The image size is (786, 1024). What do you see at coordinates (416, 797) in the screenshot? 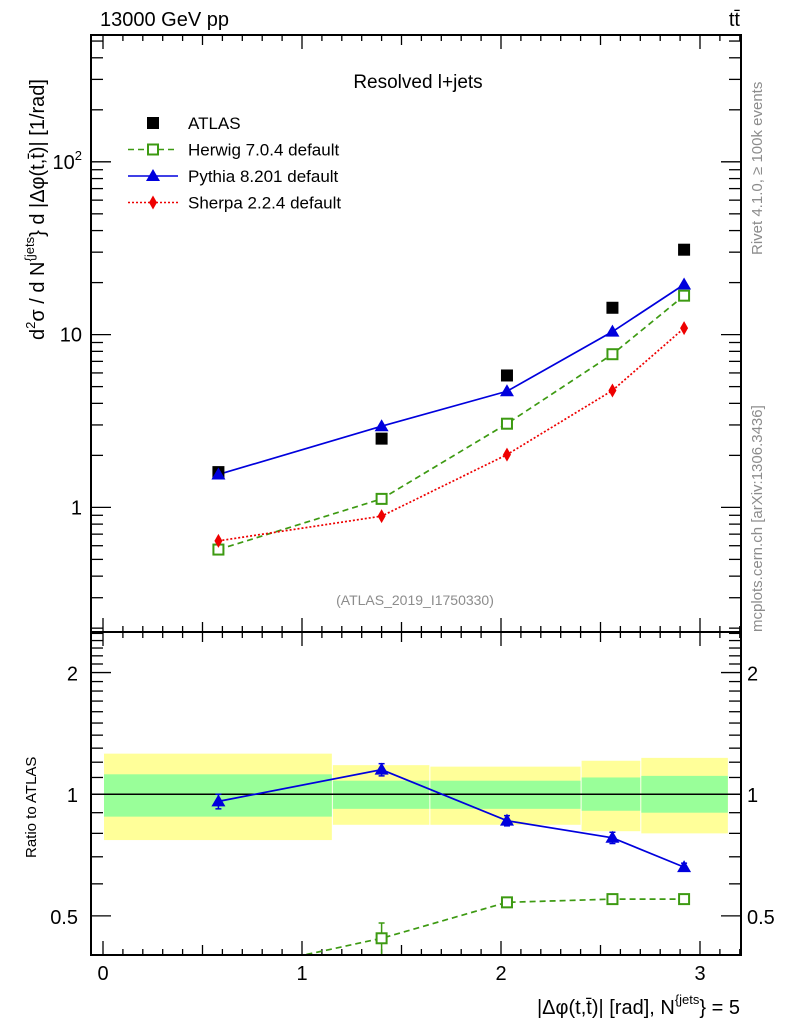
I see `ratio-uncertainty-bands` at bounding box center [416, 797].